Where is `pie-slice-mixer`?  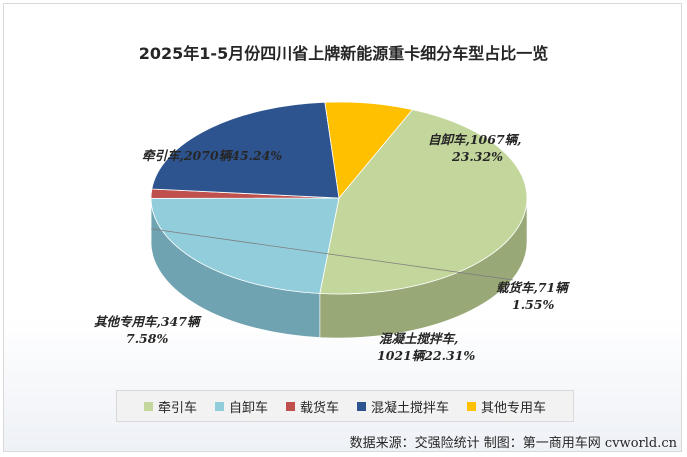 pie-slice-mixer is located at coordinates (245, 150).